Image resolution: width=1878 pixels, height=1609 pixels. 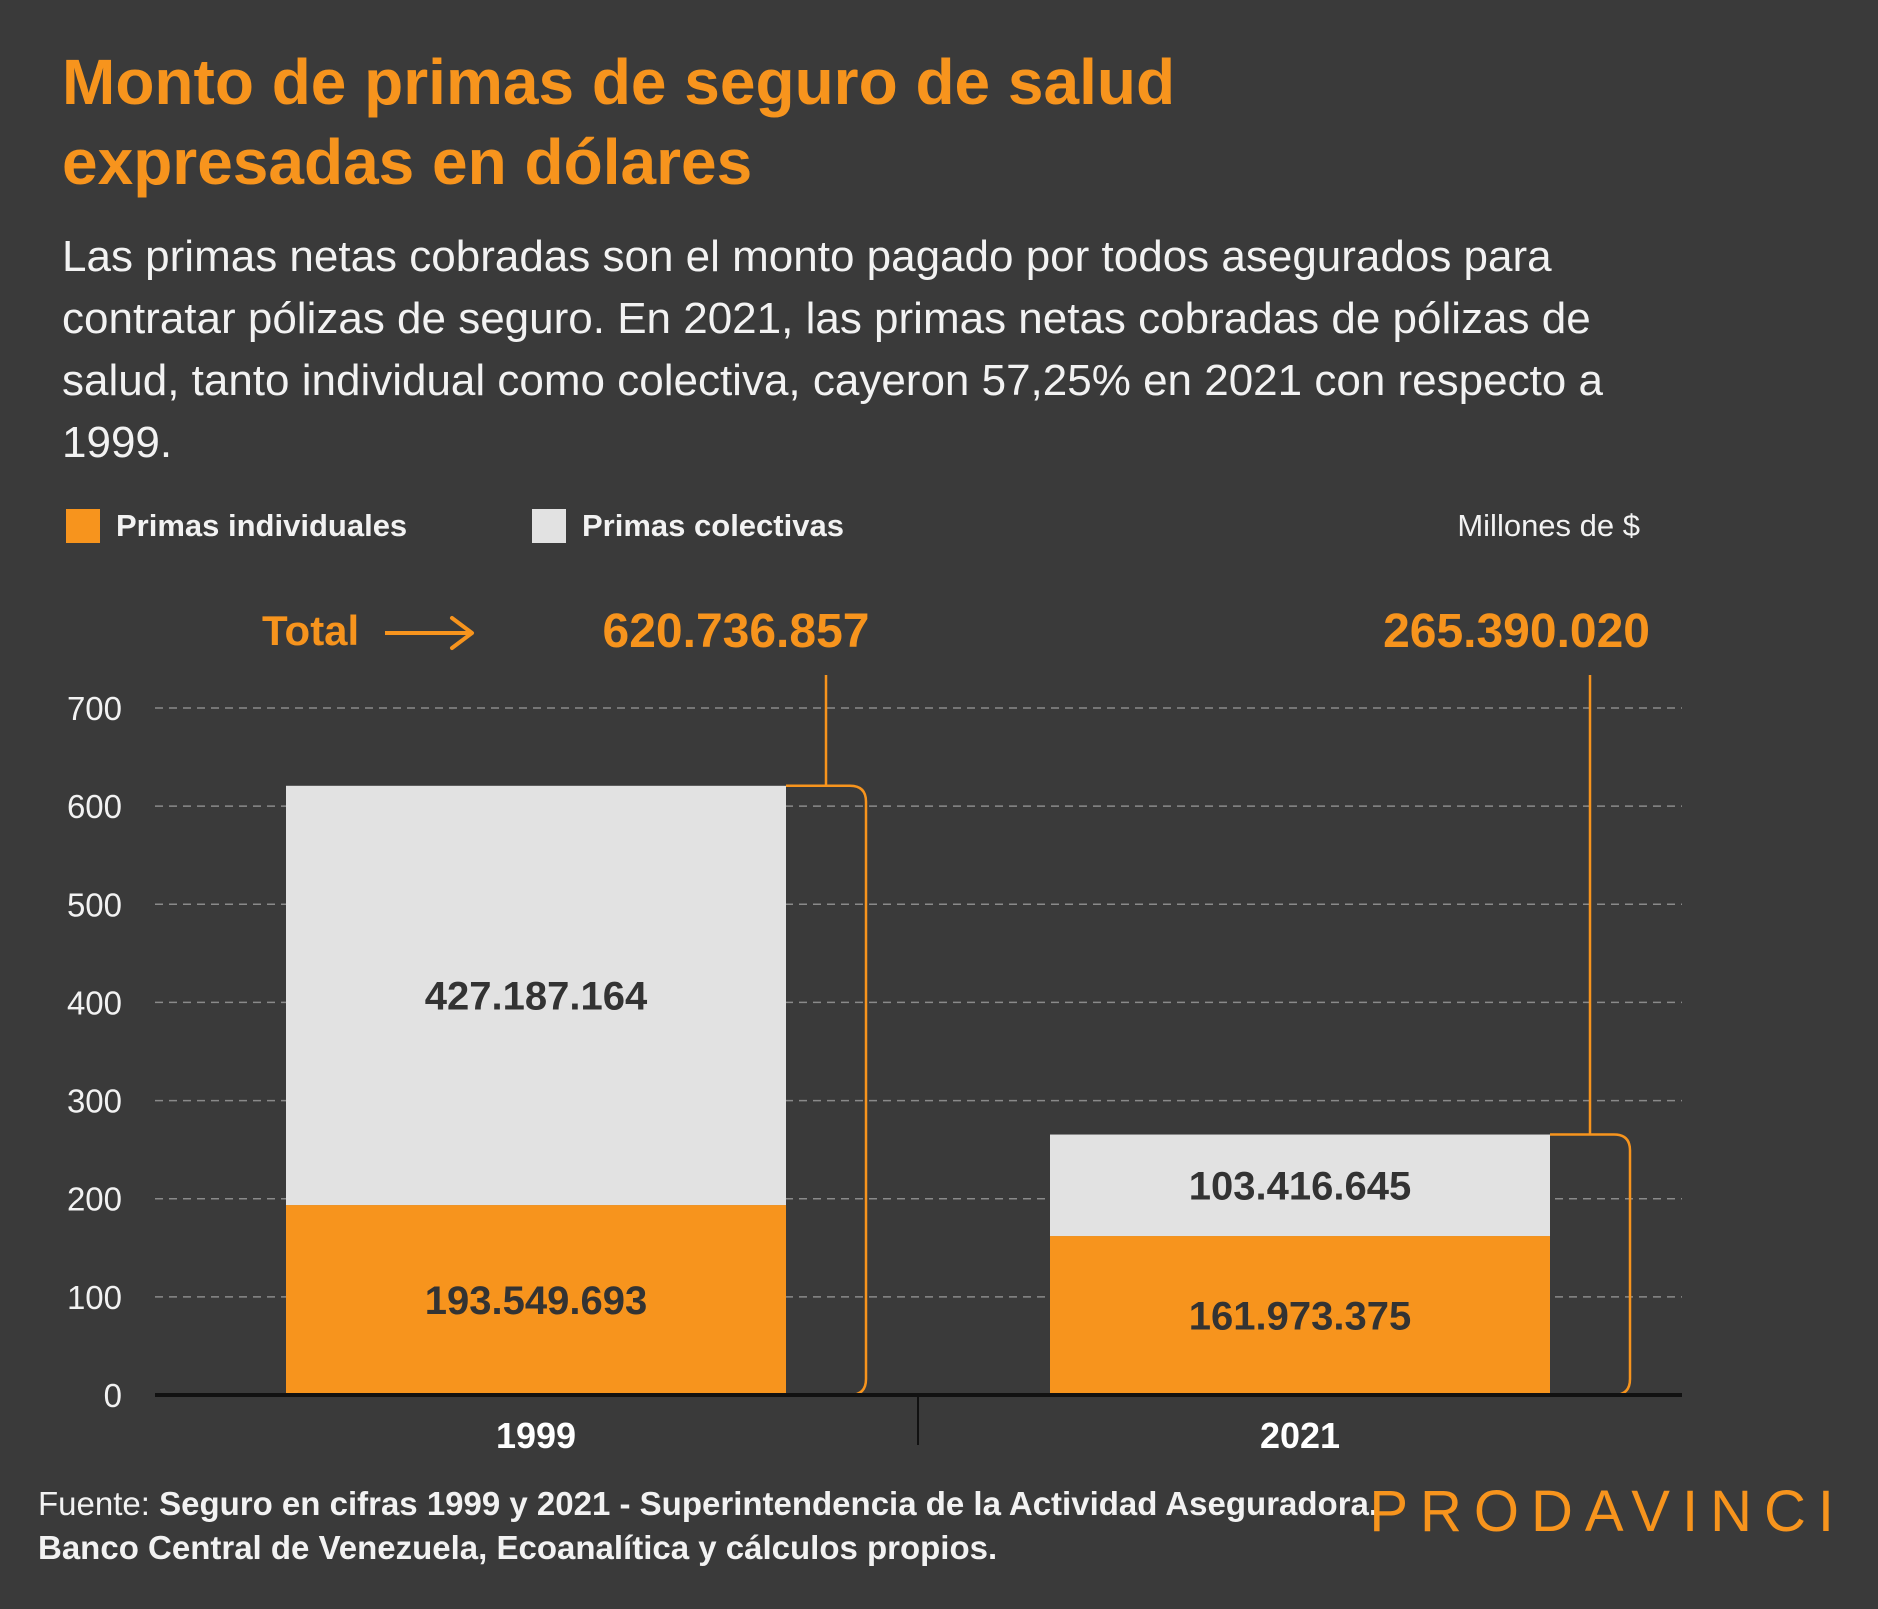 I want to click on total-label: Total, so click(x=310, y=630).